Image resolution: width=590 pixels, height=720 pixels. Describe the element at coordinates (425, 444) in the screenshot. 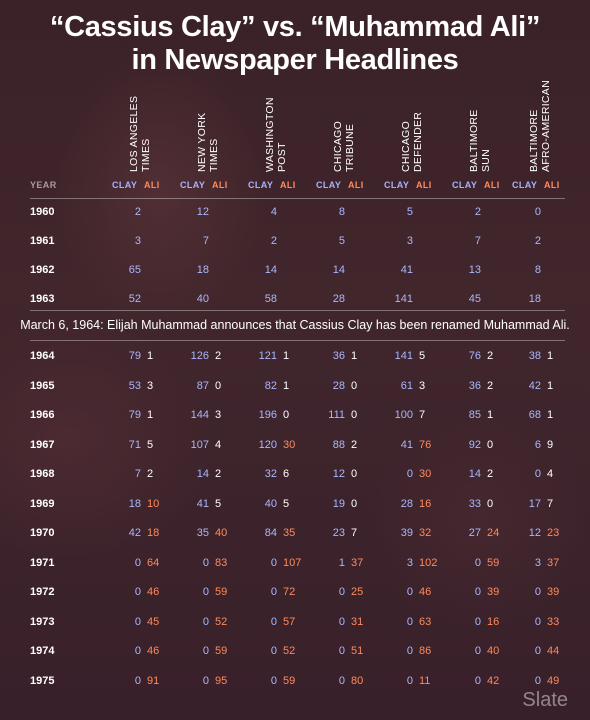

I see `ali-count: 76` at that location.